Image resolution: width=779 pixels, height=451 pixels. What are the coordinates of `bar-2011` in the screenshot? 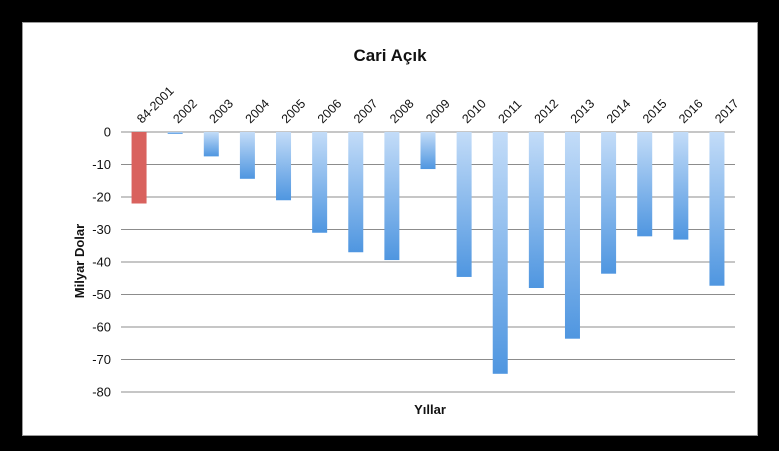 It's located at (500, 253).